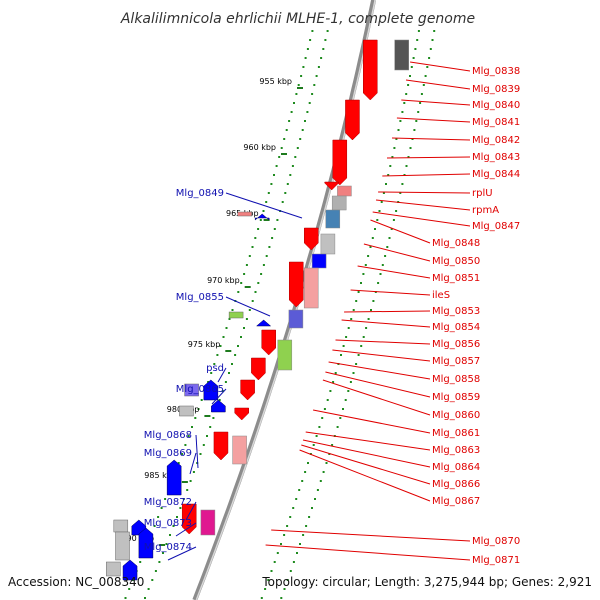 This screenshot has height=600, width=600. I want to click on gene-label-mlg-0867: Mlg_0867, so click(456, 501).